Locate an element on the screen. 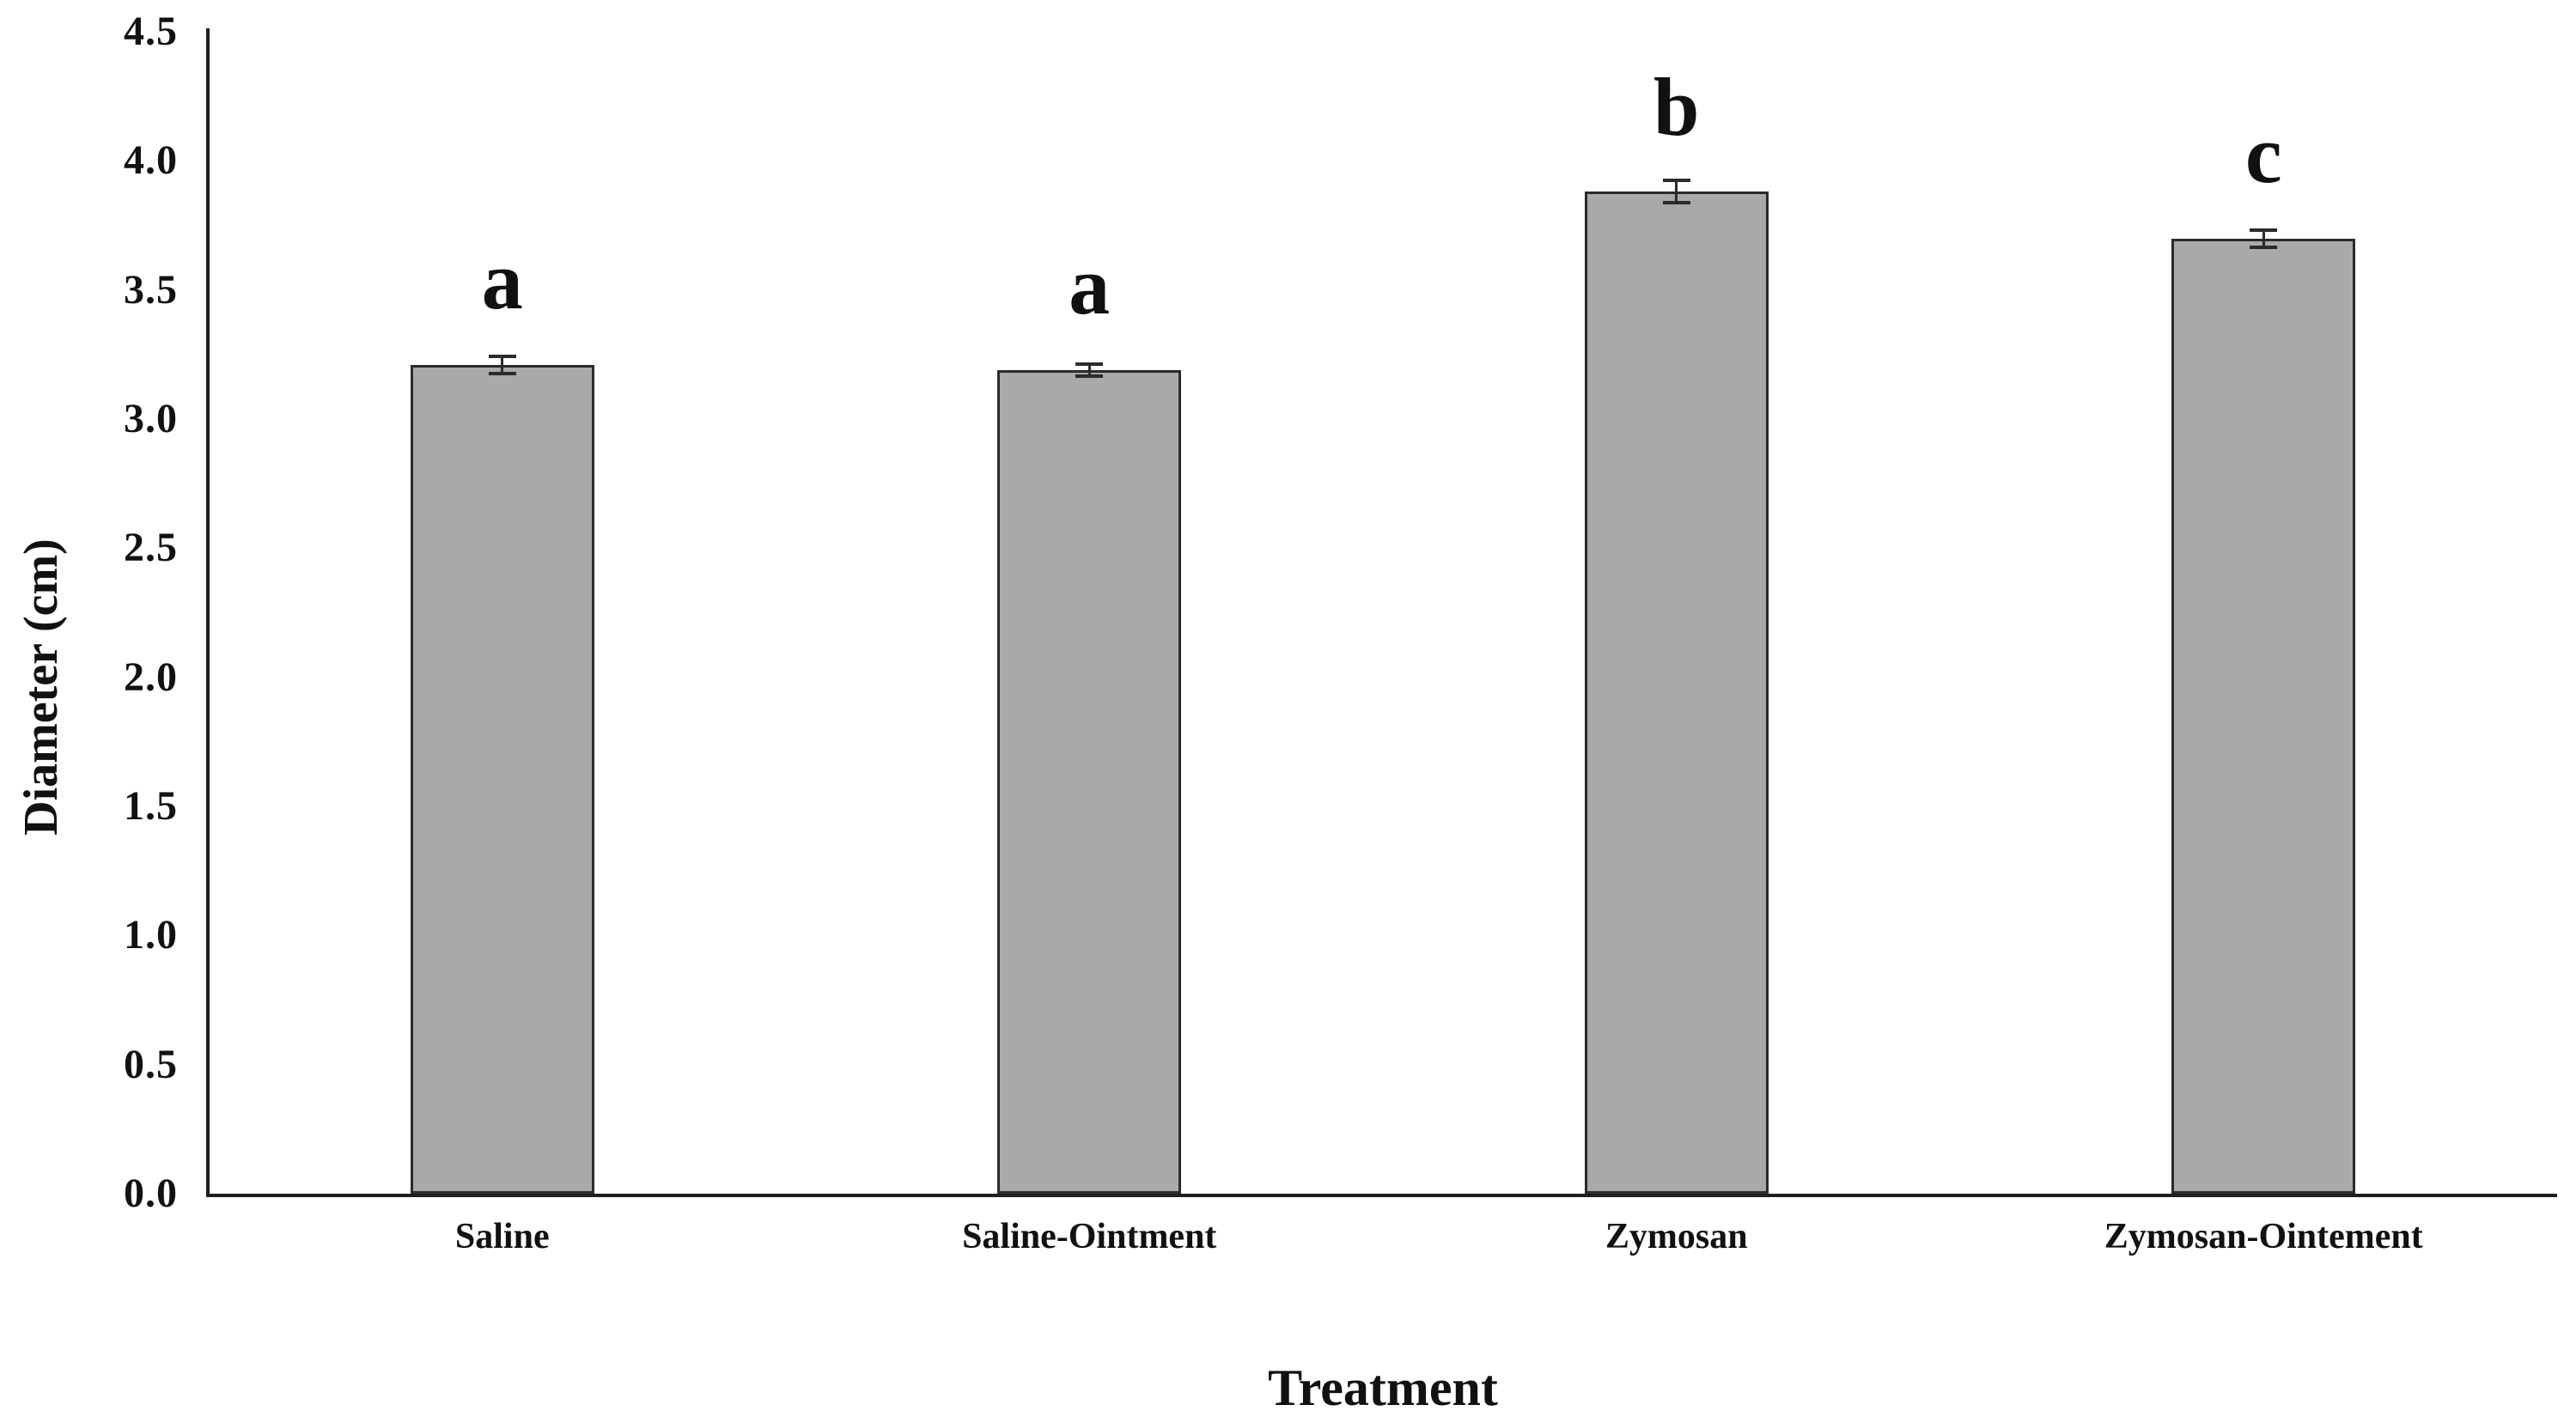 Image resolution: width=2576 pixels, height=1417 pixels. sig-letter-zymosan-ointement: c is located at coordinates (2263, 153).